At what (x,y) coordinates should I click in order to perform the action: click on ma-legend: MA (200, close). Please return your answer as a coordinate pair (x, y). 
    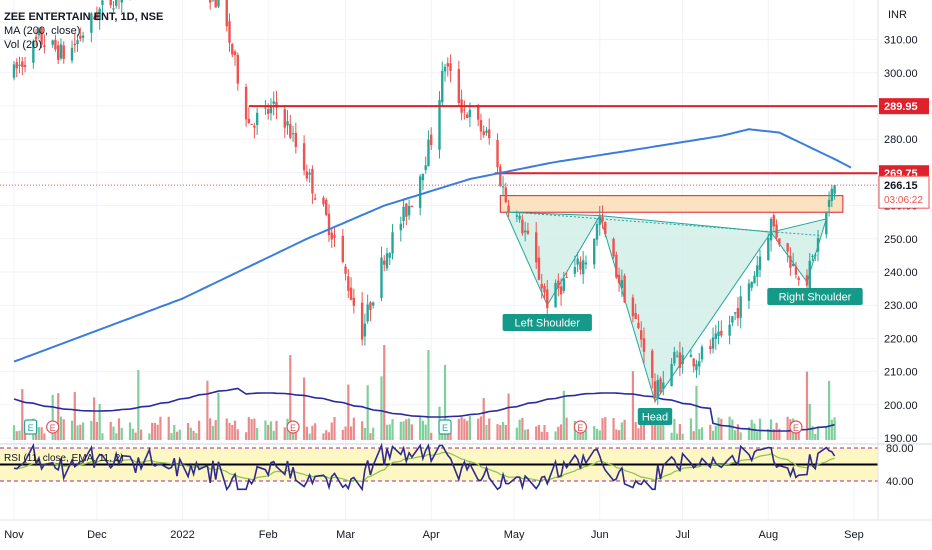
    Looking at the image, I should click on (42, 31).